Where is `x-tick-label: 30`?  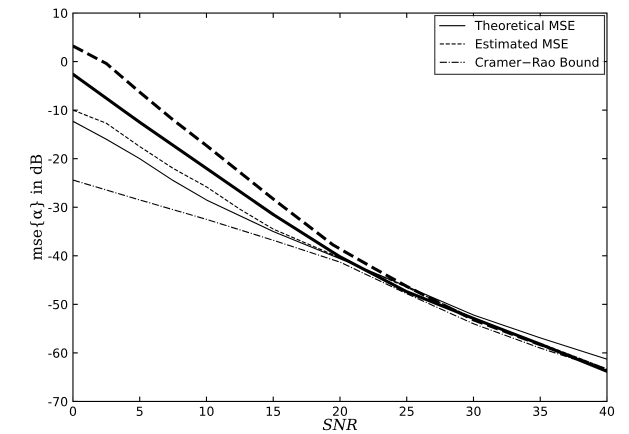 x-tick-label: 30 is located at coordinates (473, 411).